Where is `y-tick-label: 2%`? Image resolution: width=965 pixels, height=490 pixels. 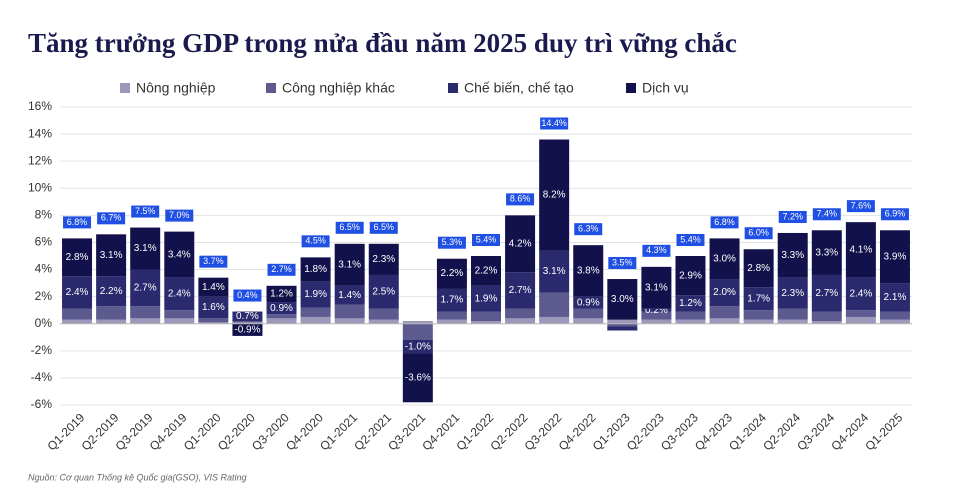
y-tick-label: 2% is located at coordinates (44, 296).